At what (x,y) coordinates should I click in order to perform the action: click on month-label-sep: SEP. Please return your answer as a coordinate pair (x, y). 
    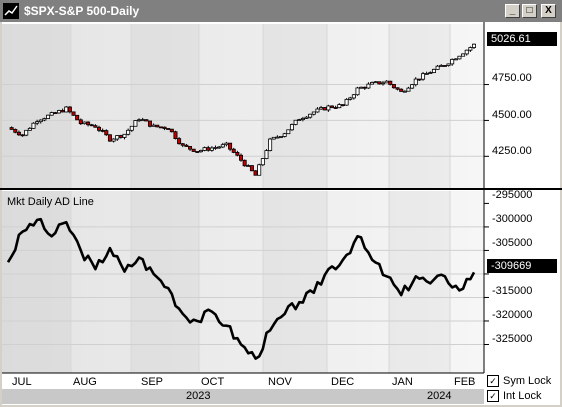
    Looking at the image, I should click on (152, 382).